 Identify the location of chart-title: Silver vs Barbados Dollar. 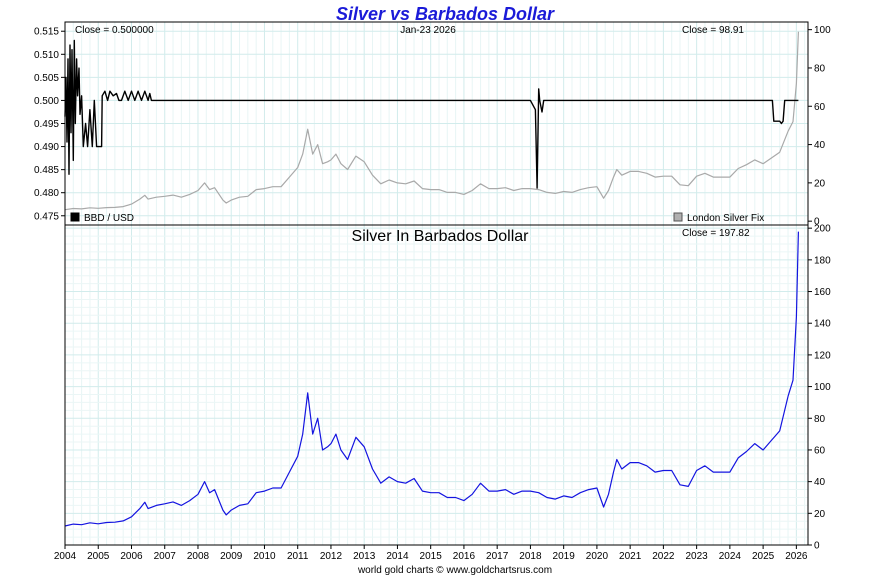
(445, 14).